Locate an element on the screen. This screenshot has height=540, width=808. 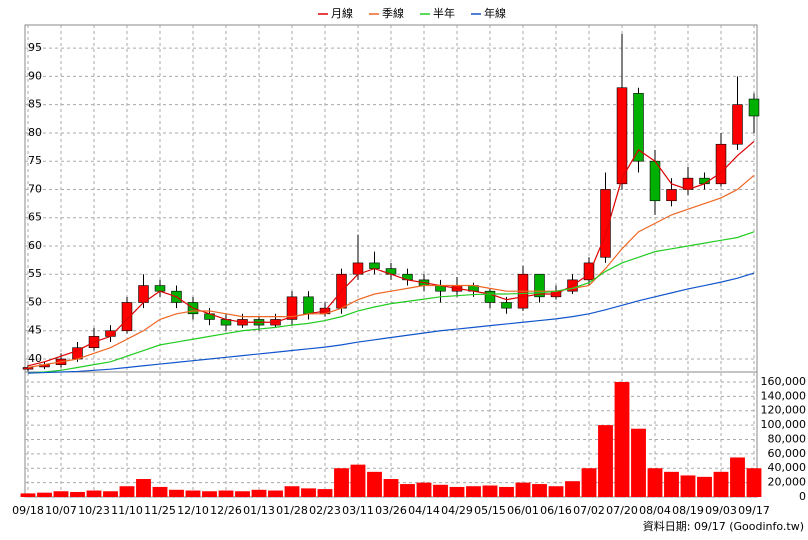
y-tick-label: 160,000 is located at coordinates (784, 381).